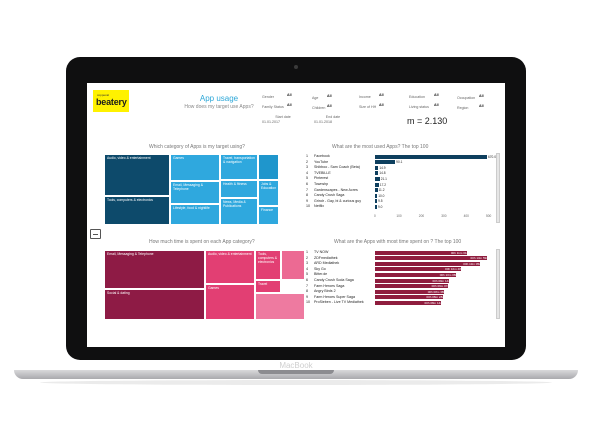 The image size is (592, 444). I want to click on bar-value-label: 9.0, so click(380, 207).